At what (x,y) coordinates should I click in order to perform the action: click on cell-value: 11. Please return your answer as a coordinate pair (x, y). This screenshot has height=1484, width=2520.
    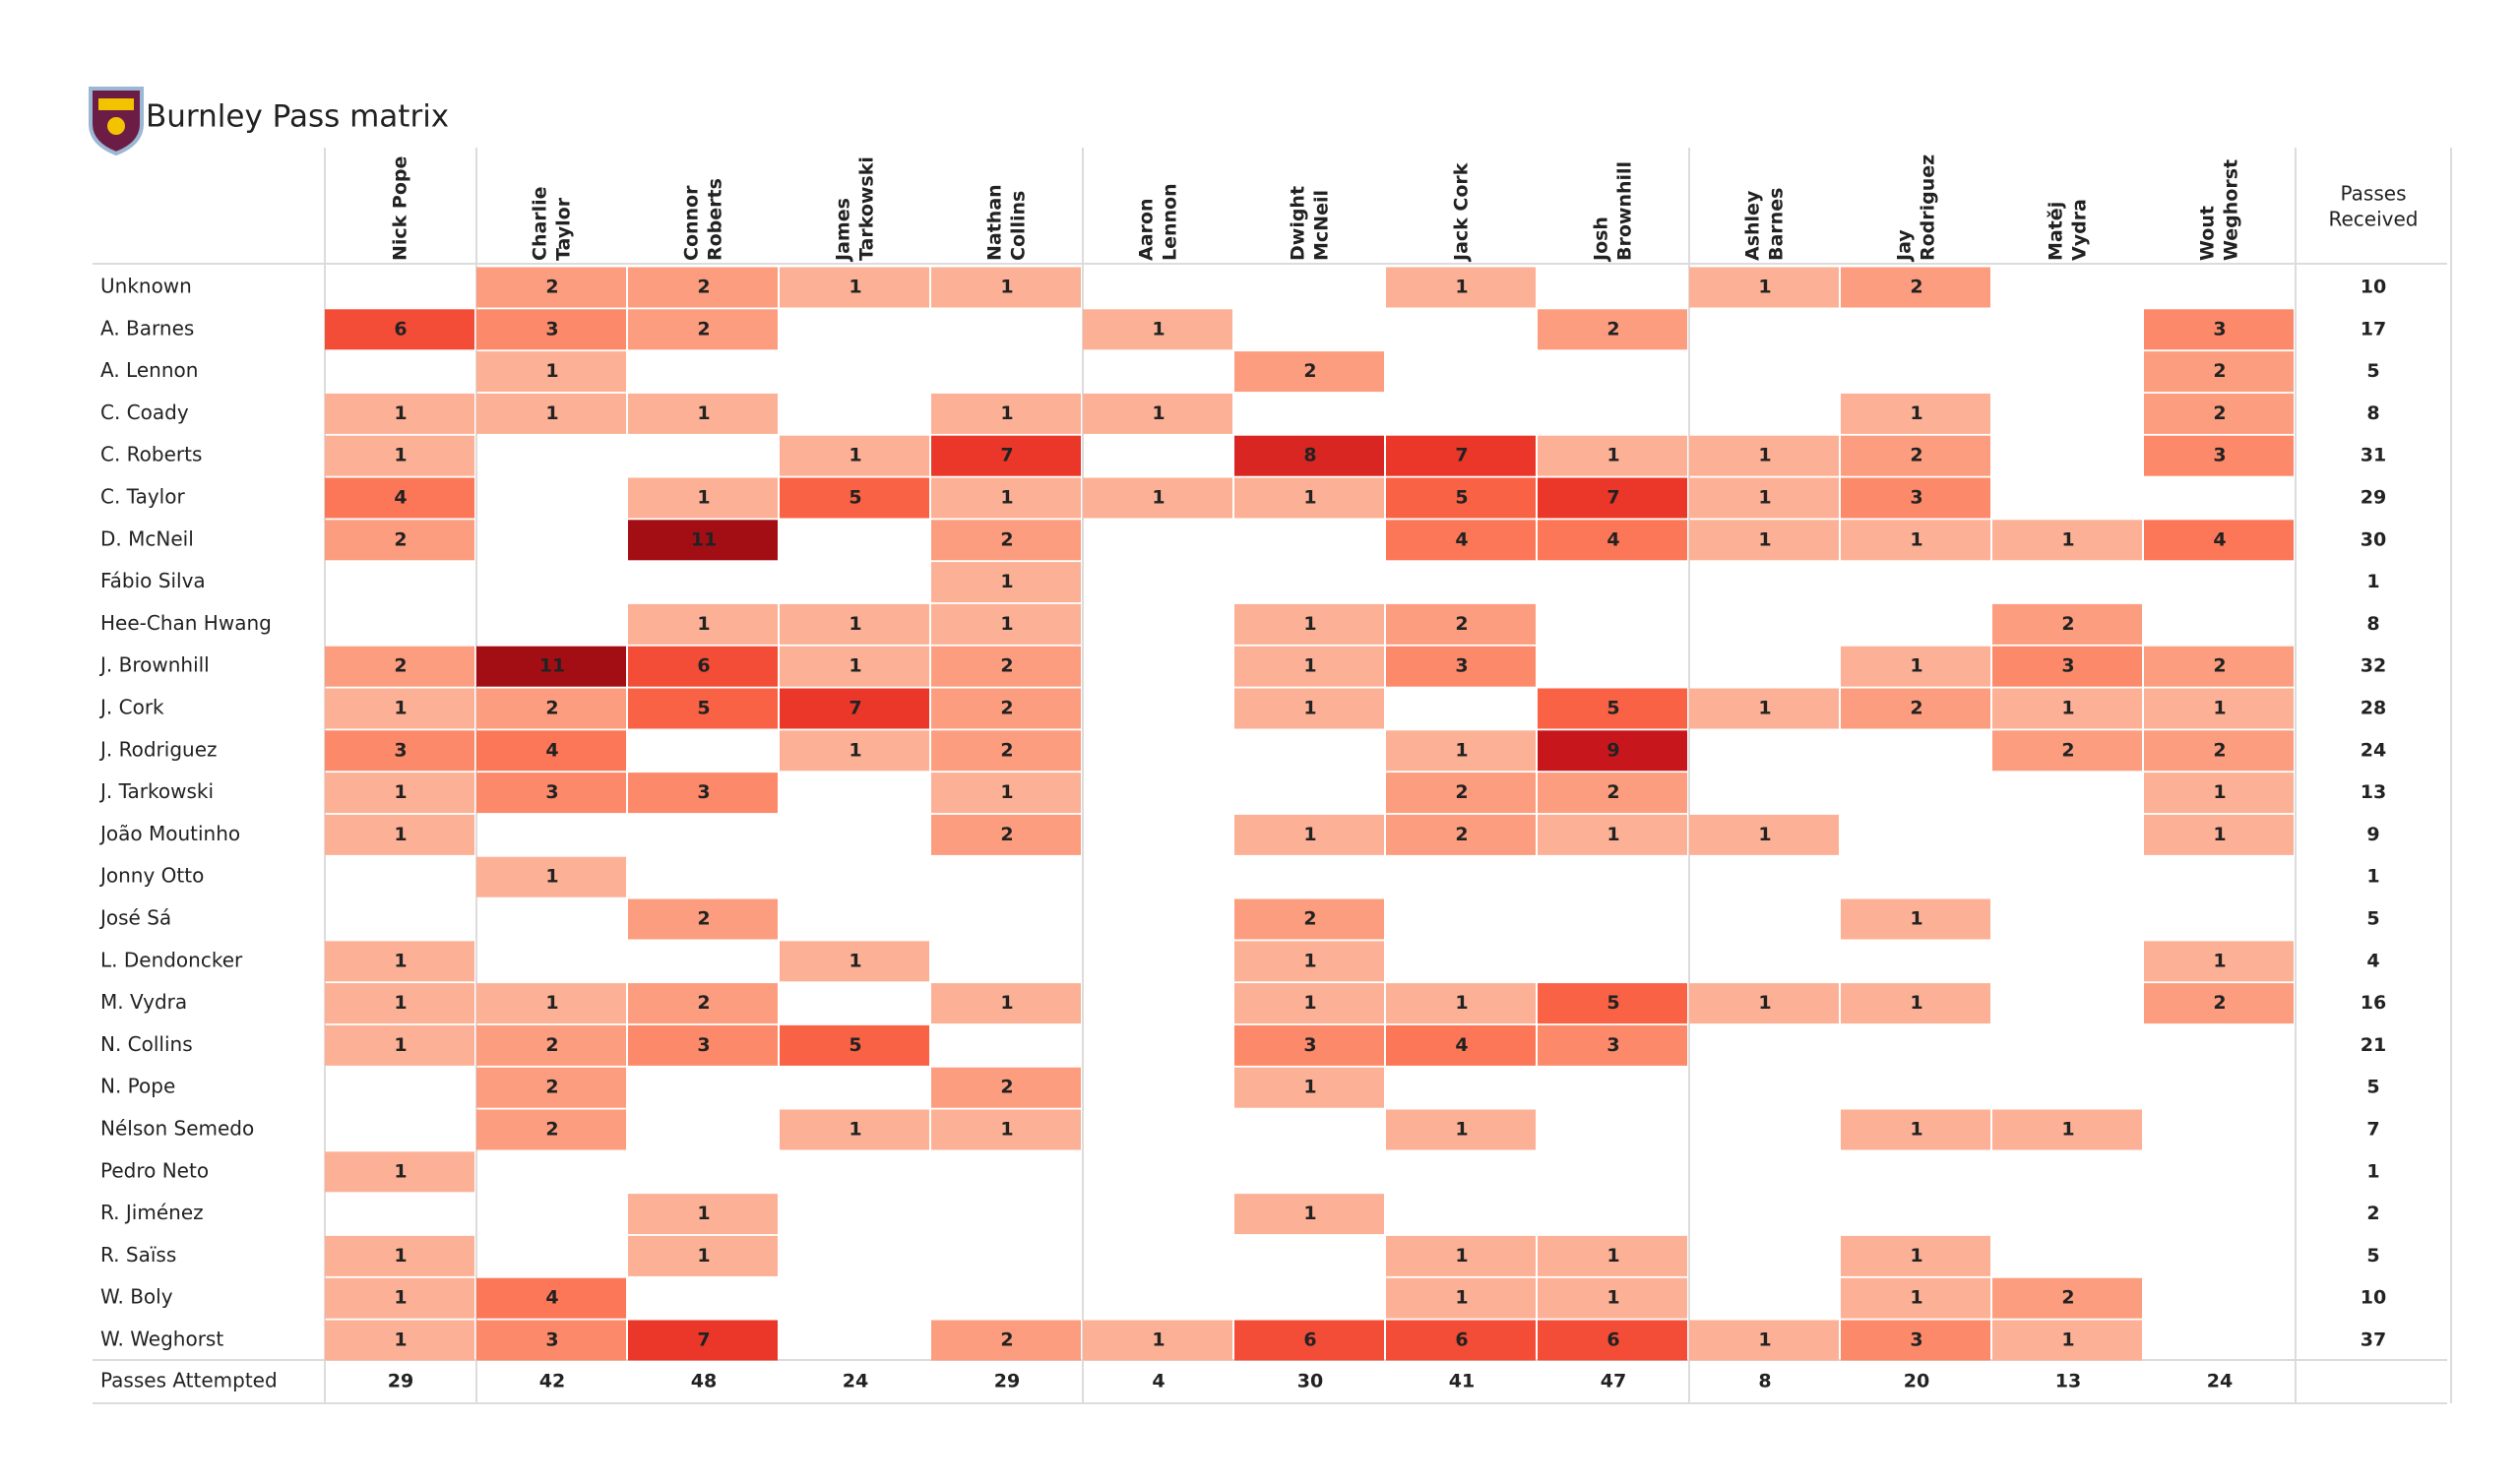
    Looking at the image, I should click on (552, 666).